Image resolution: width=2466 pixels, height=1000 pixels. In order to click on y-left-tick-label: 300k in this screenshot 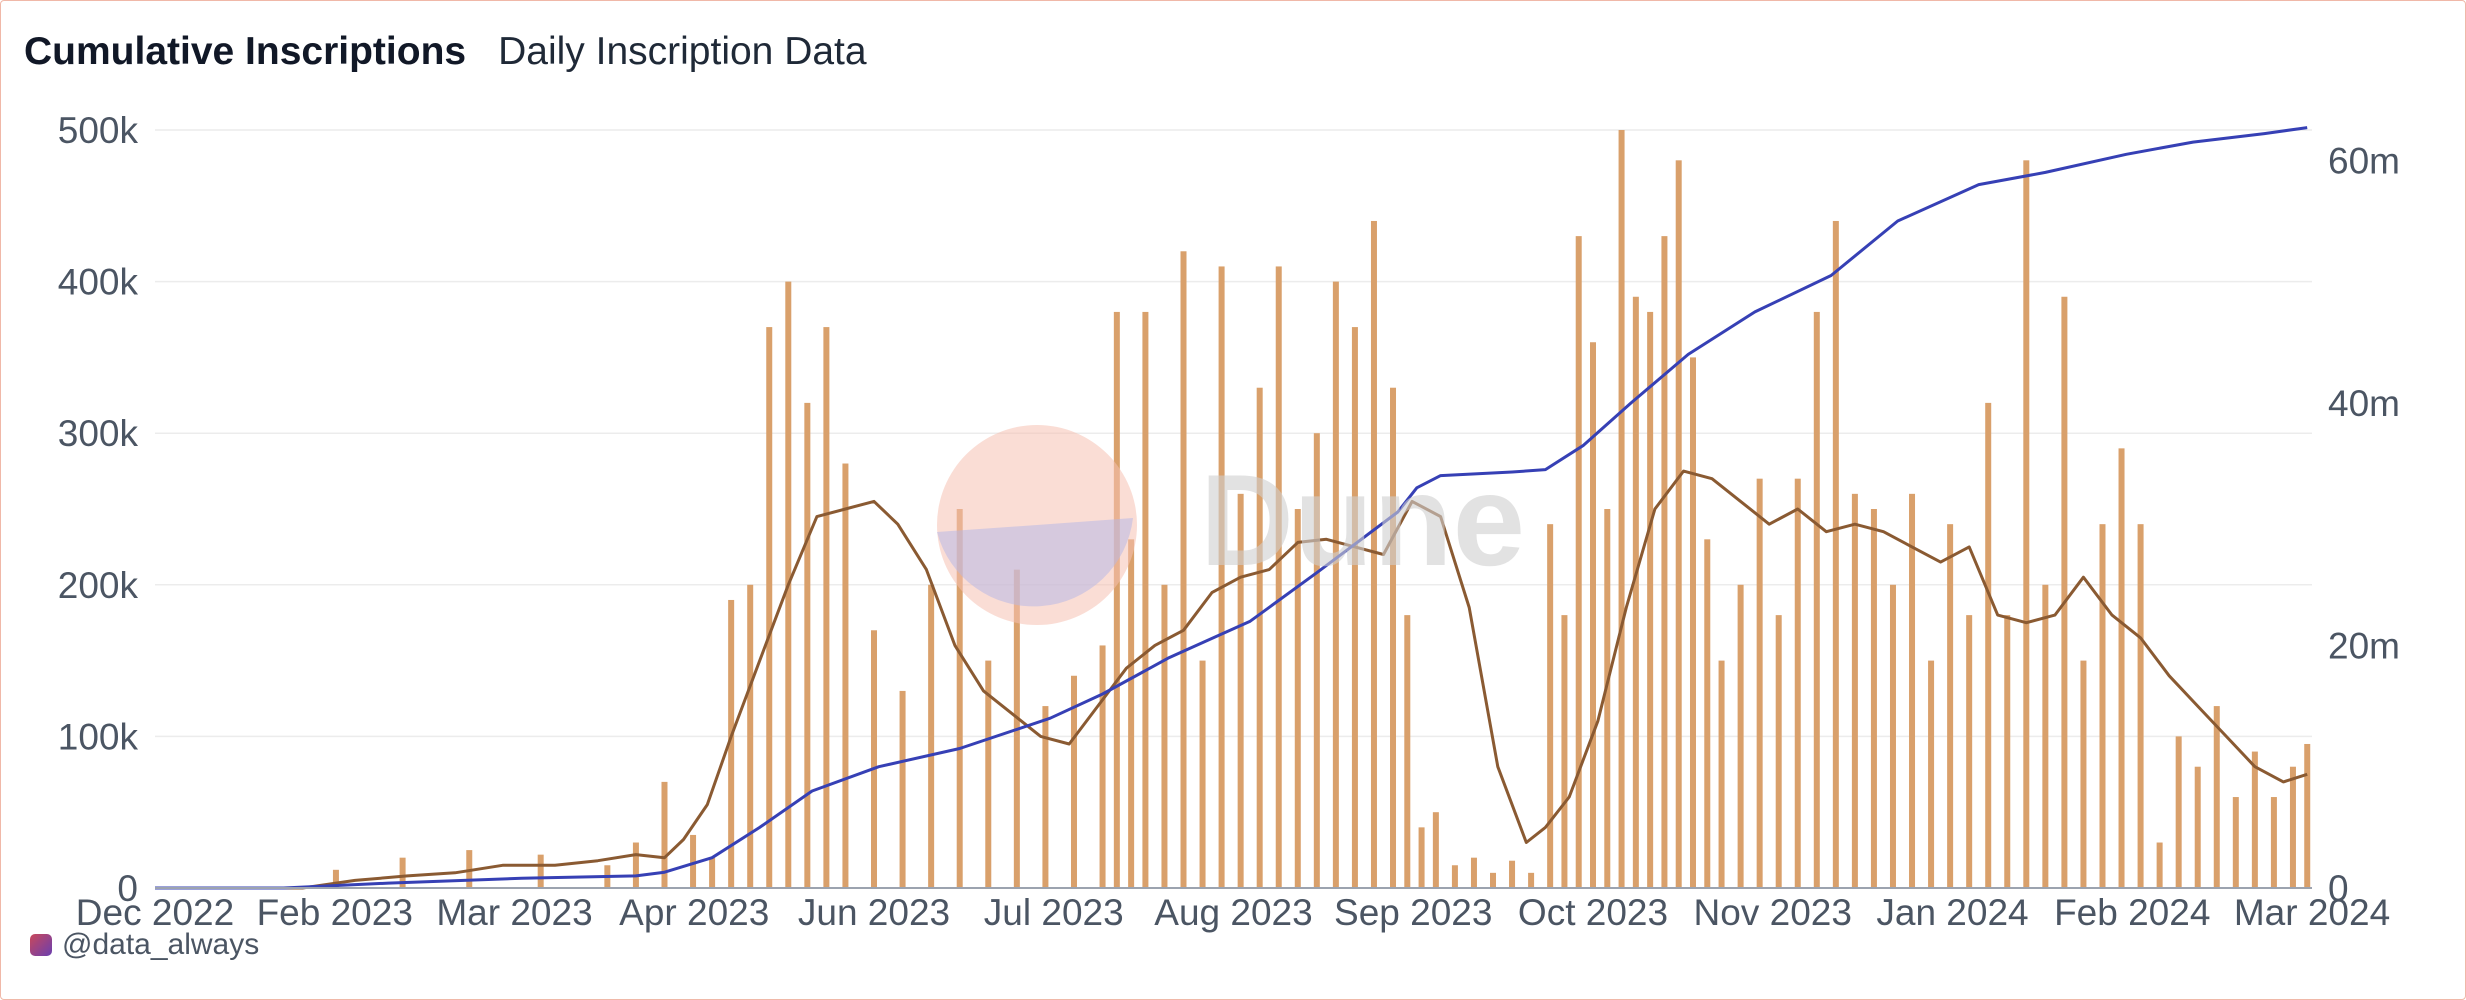, I will do `click(98, 433)`.